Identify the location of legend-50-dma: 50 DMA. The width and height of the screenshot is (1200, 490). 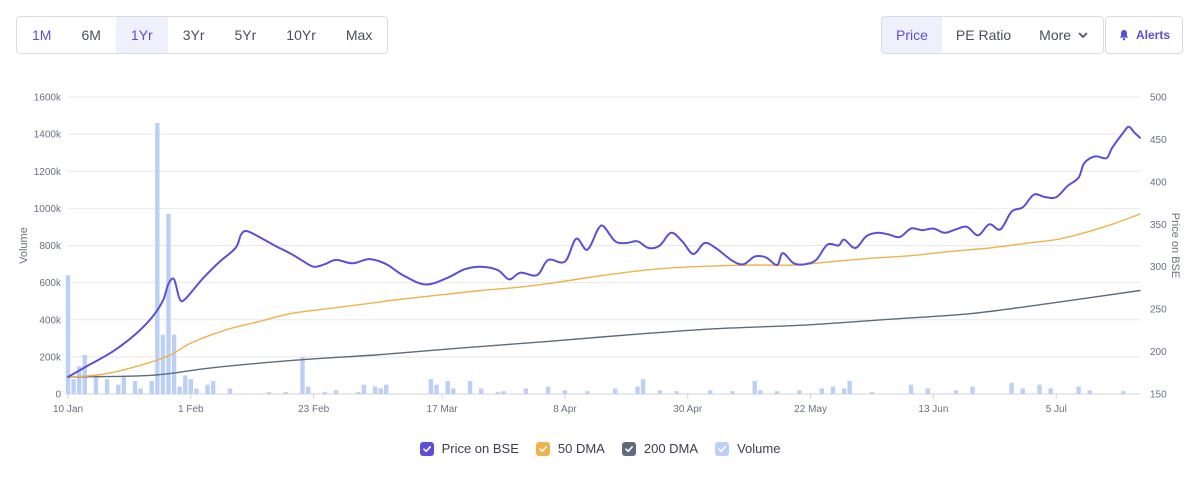
(570, 448).